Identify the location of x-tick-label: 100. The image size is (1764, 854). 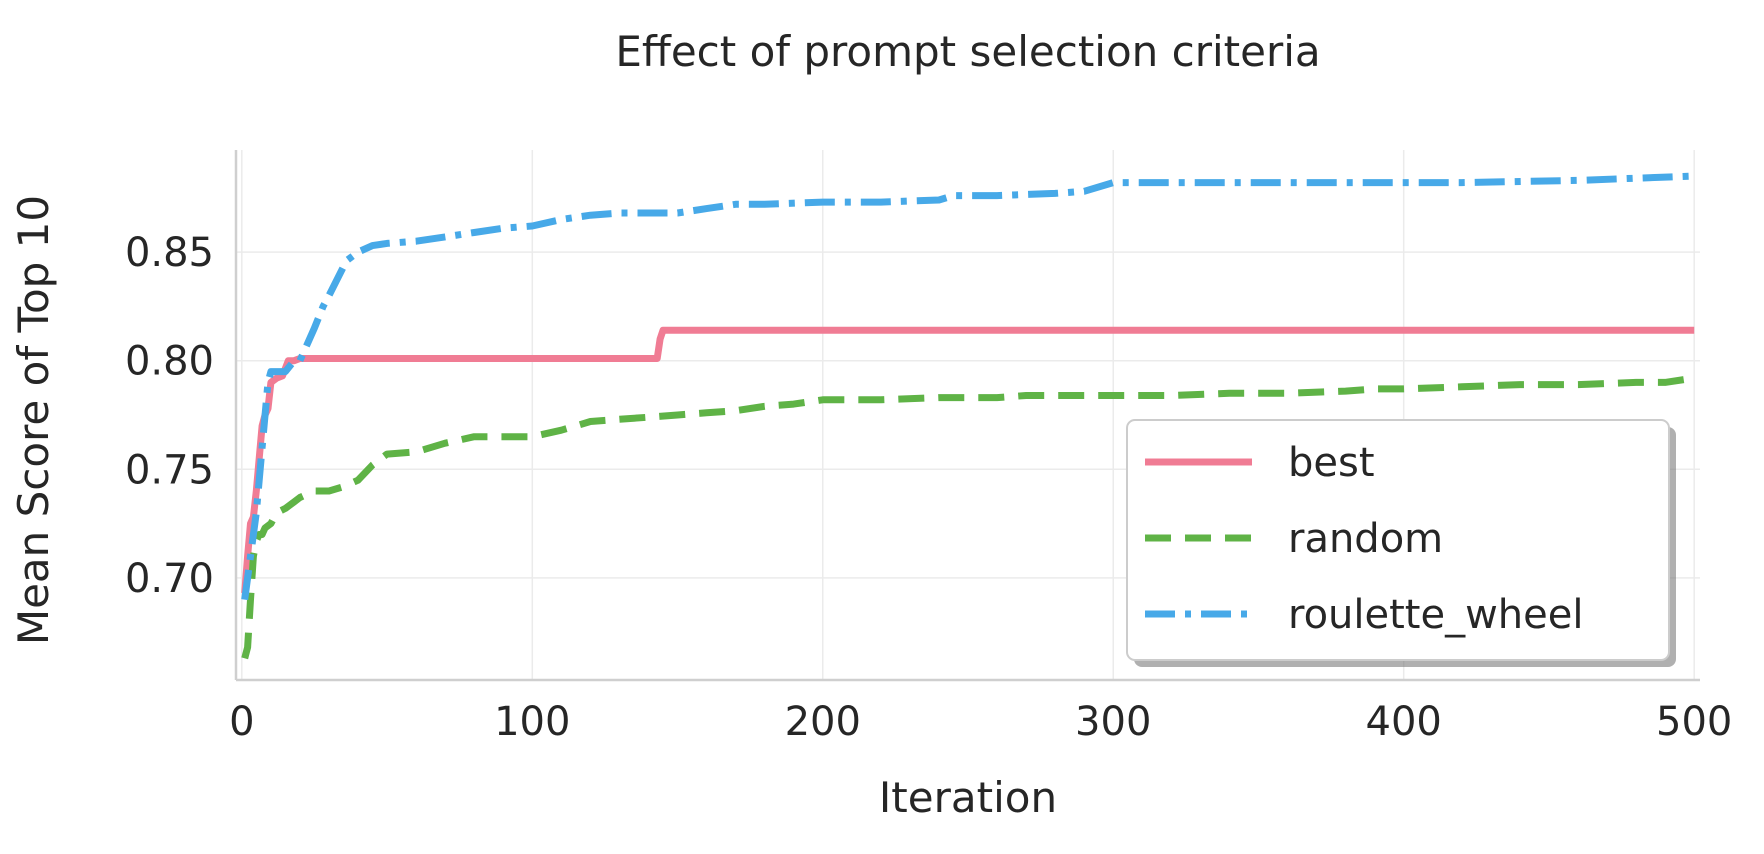
(532, 722).